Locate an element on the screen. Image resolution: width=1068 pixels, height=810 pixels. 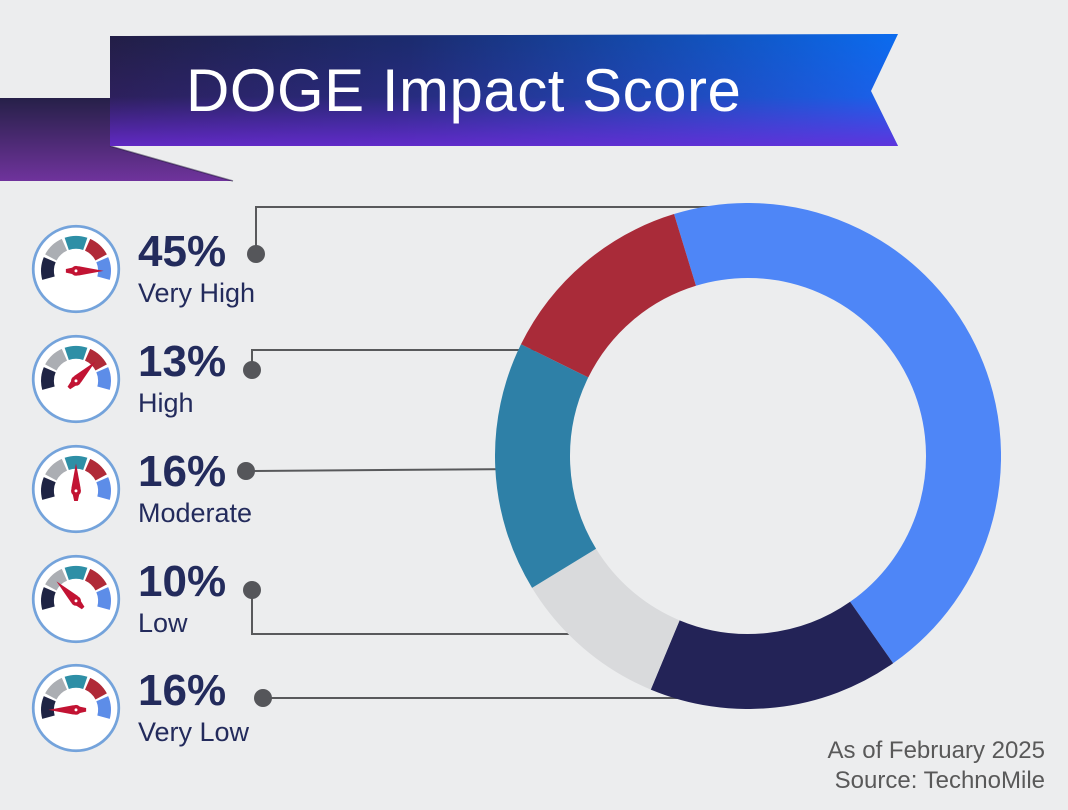
gauge-icon-high is located at coordinates (76, 379).